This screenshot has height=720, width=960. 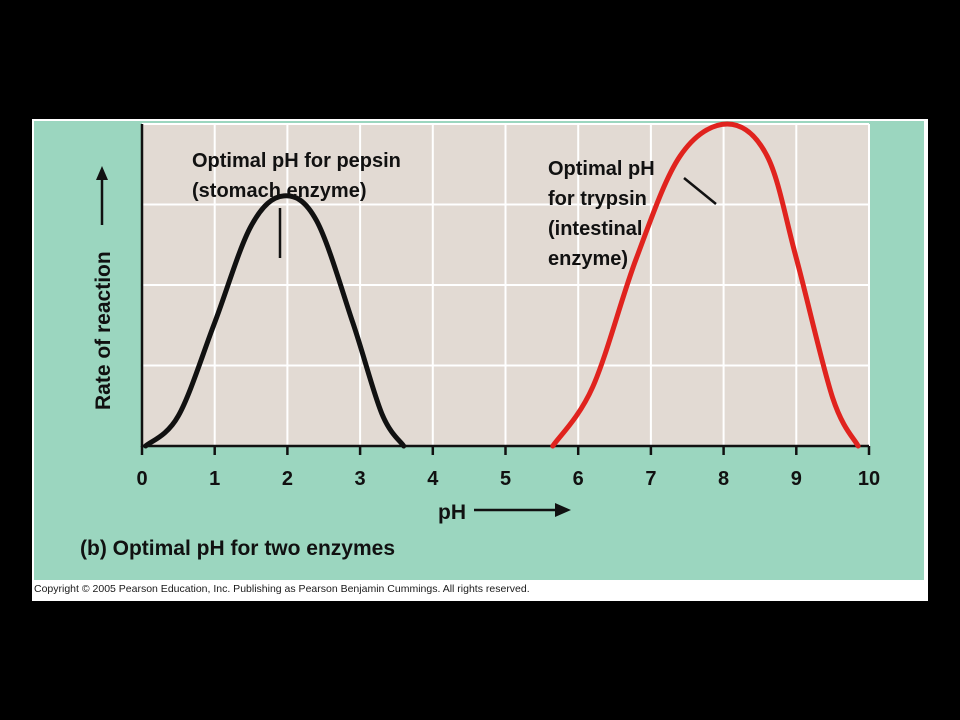 I want to click on x-tick-label: 6, so click(x=578, y=479).